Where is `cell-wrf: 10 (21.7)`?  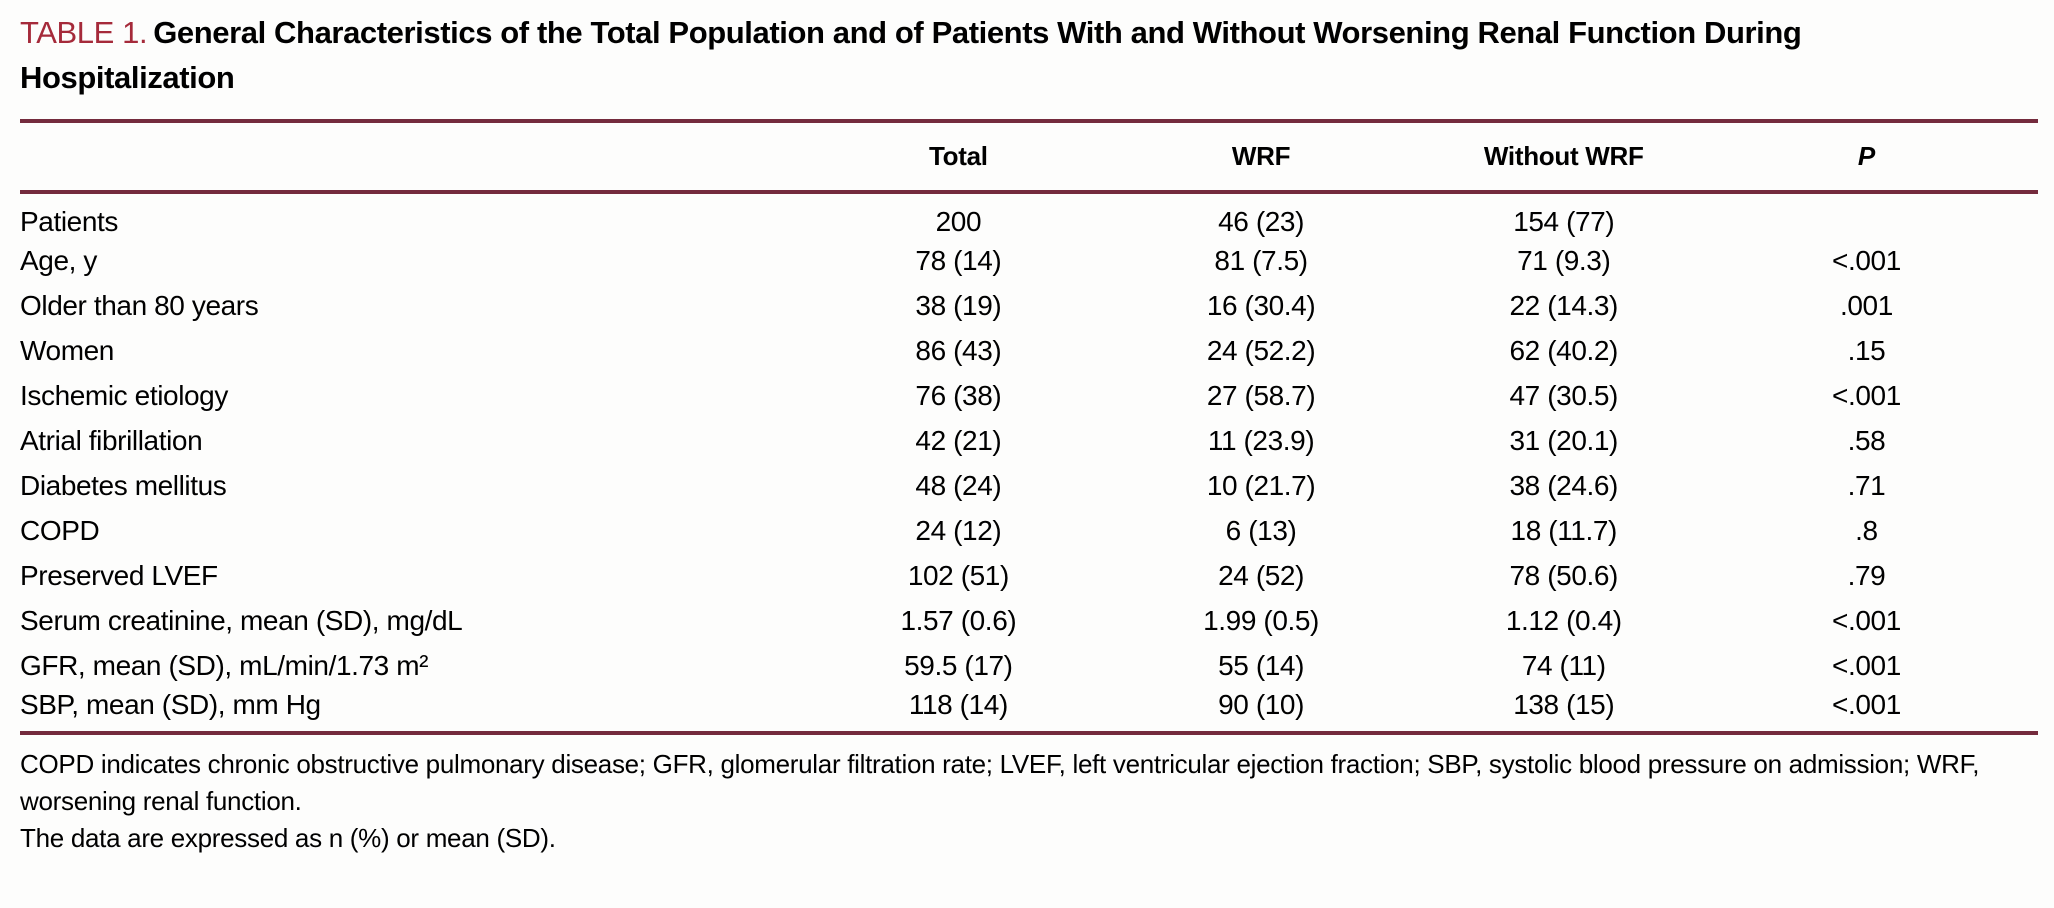
cell-wrf: 10 (21.7) is located at coordinates (1261, 485).